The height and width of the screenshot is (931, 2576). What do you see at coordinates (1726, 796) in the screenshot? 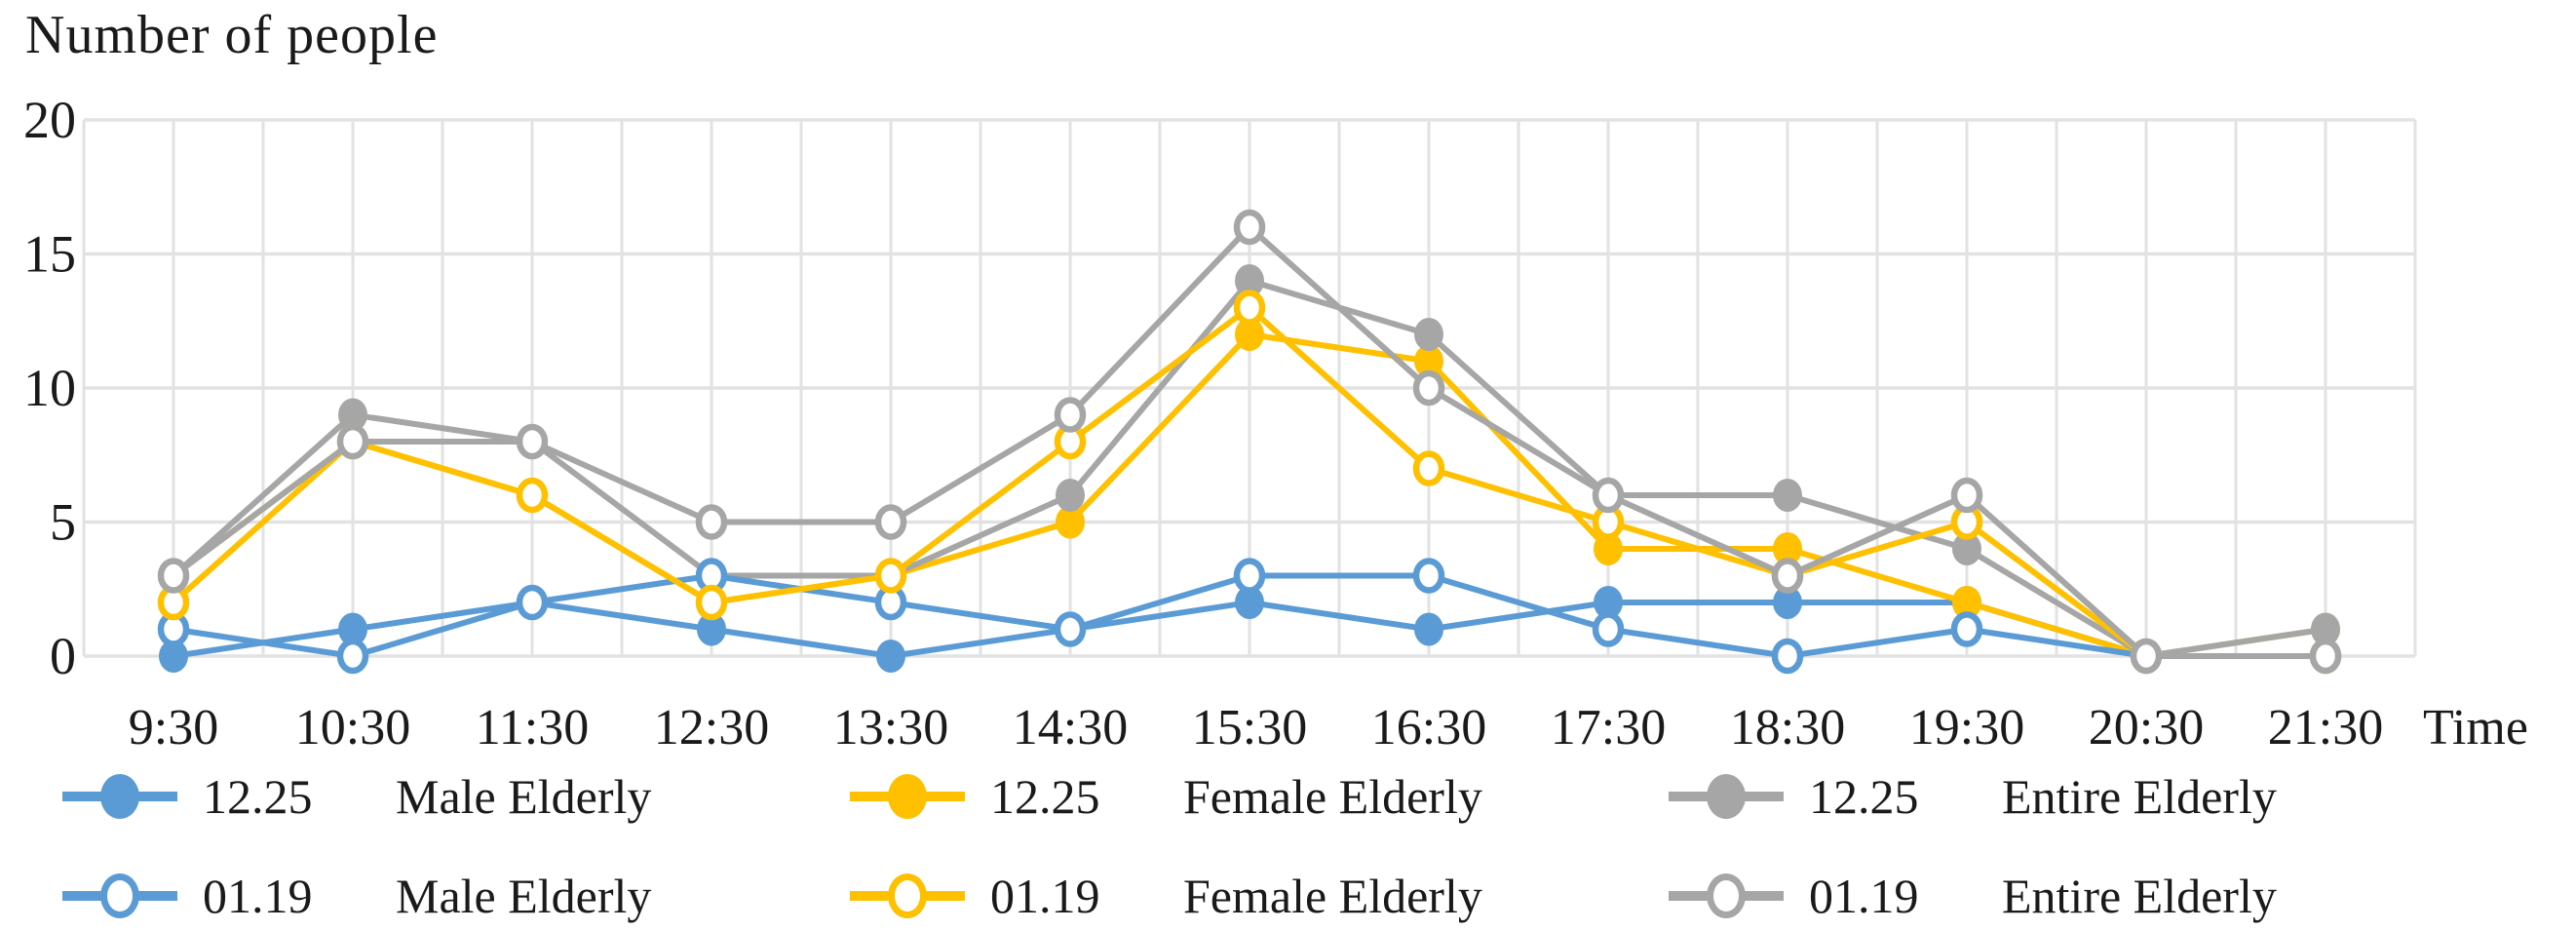
I see `legend-marker-filled-gray-icon` at bounding box center [1726, 796].